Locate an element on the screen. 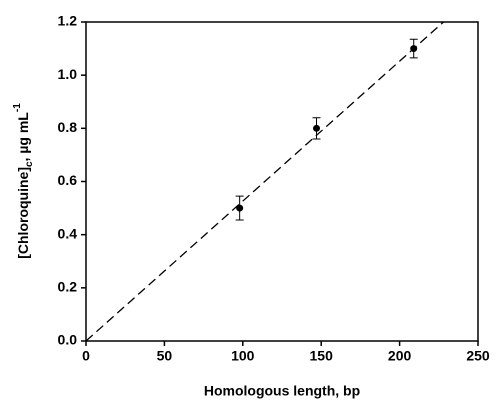  x-tick-label: 250 is located at coordinates (478, 356).